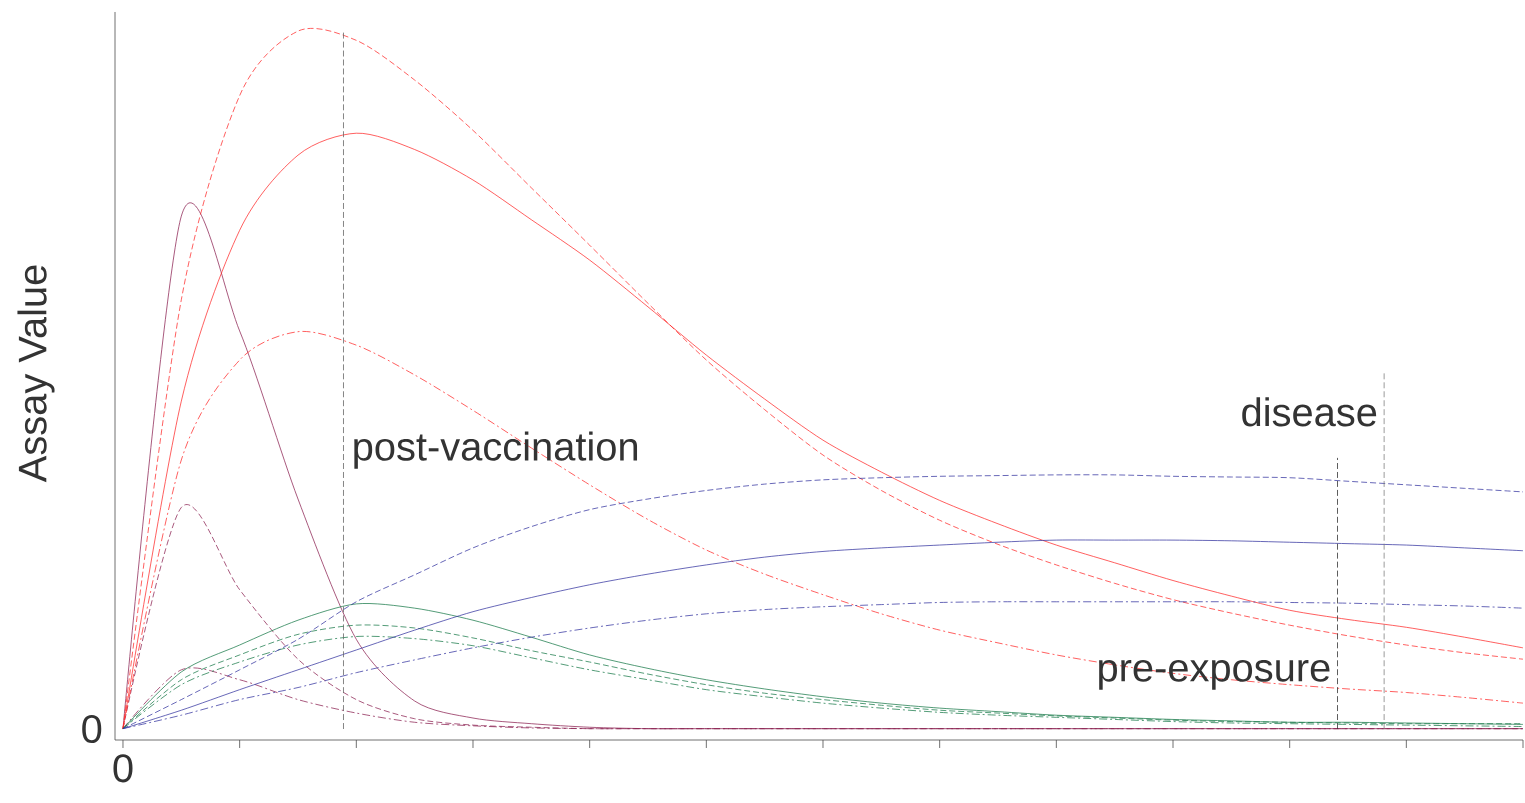  I want to click on y-axis-title: Assay Value, so click(36, 374).